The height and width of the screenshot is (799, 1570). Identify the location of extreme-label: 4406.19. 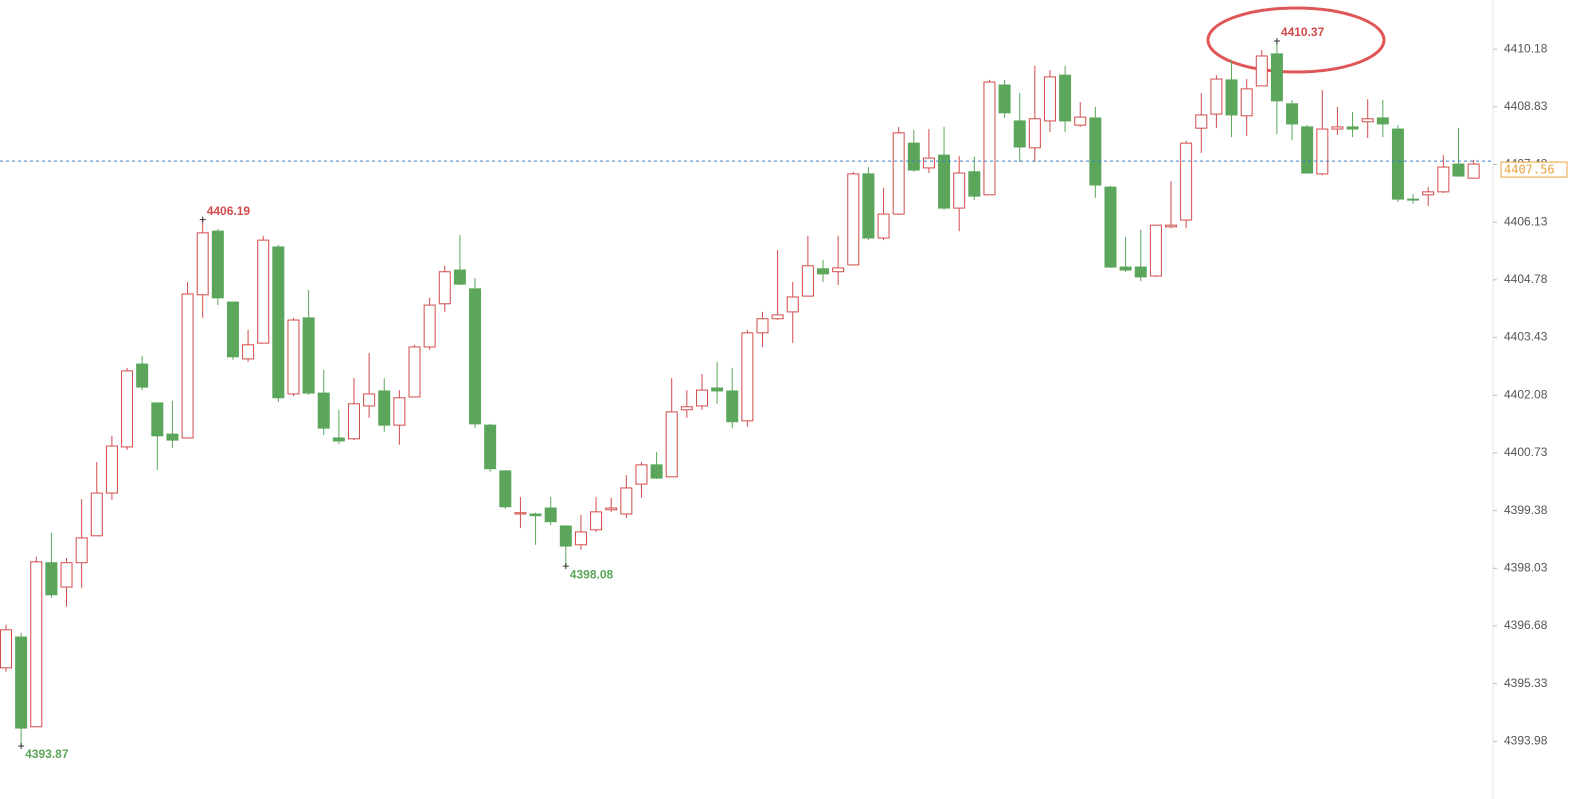
(229, 211).